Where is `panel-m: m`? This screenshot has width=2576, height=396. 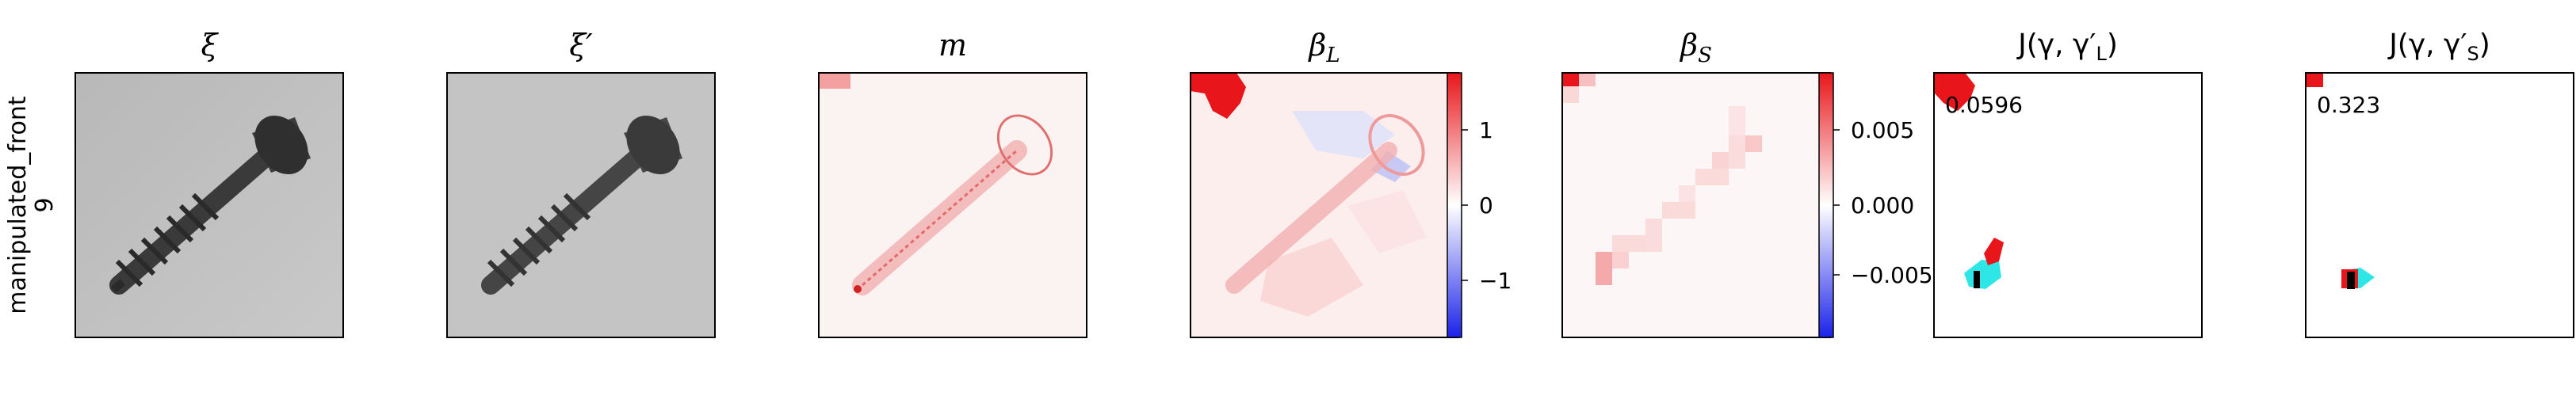
panel-m: m is located at coordinates (953, 183).